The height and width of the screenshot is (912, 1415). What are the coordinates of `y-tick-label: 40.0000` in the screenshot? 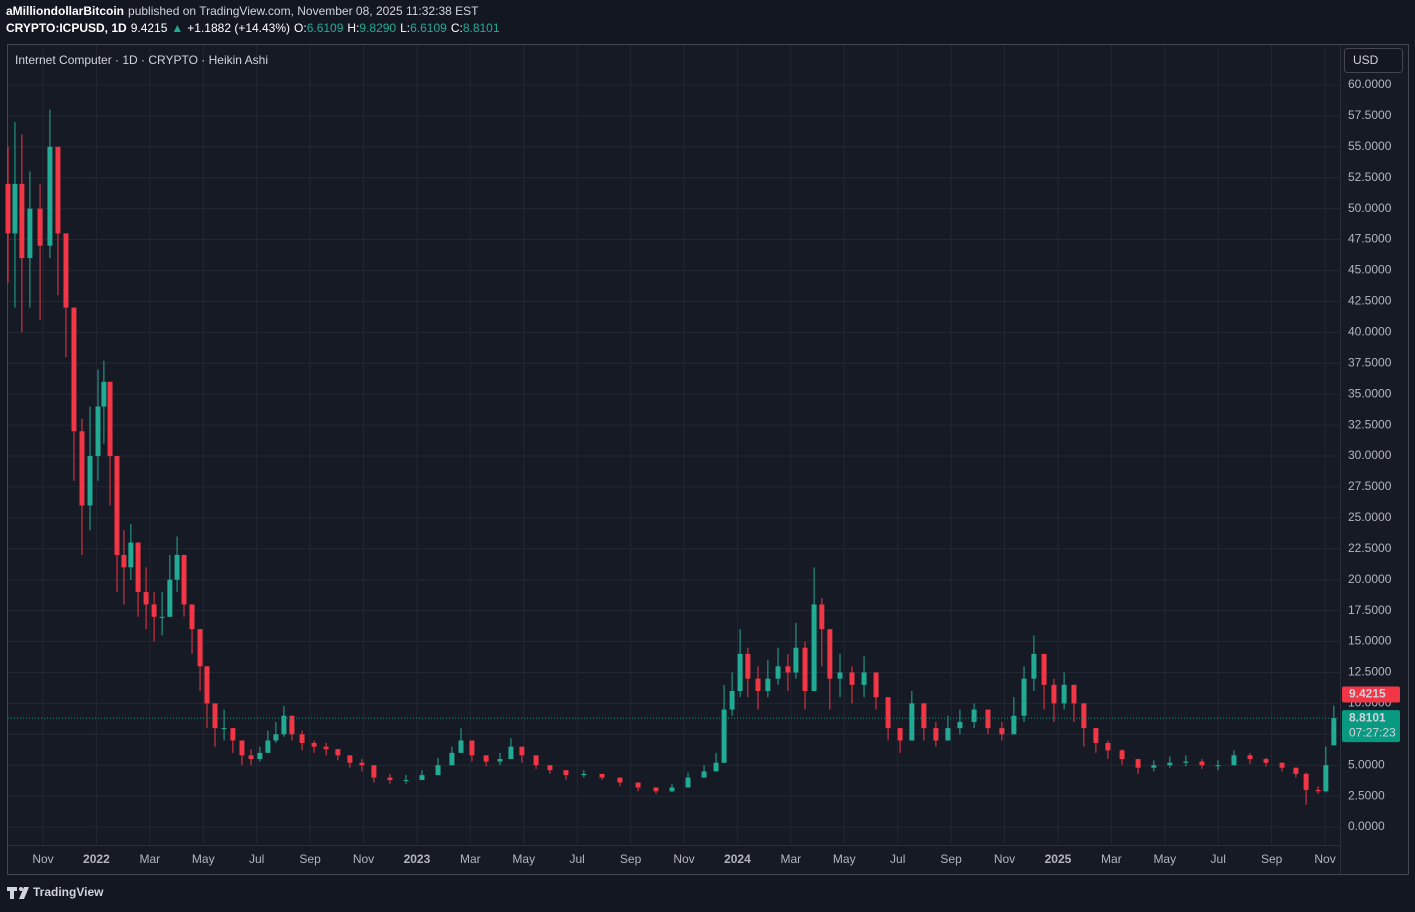 It's located at (1370, 331).